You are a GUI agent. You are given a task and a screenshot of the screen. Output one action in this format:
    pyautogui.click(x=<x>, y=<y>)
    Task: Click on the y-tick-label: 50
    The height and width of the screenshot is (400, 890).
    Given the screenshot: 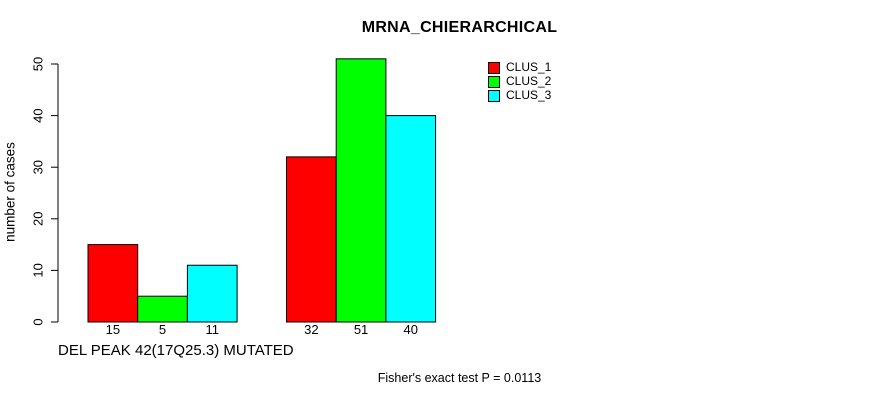 What is the action you would take?
    pyautogui.click(x=38, y=64)
    